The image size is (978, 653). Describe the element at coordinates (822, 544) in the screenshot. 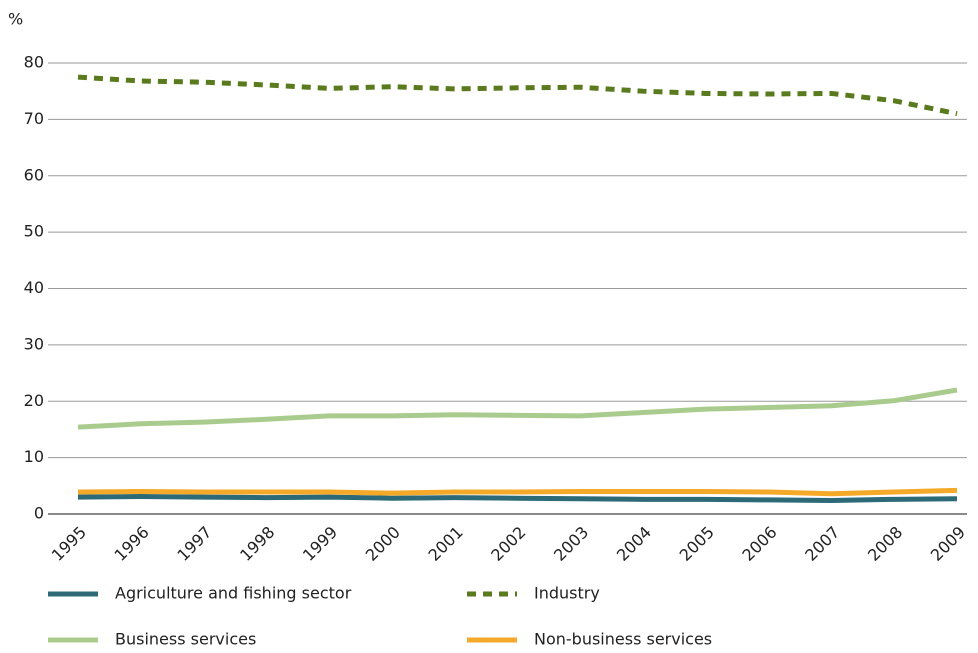

I see `x-tick-label: 2007` at that location.